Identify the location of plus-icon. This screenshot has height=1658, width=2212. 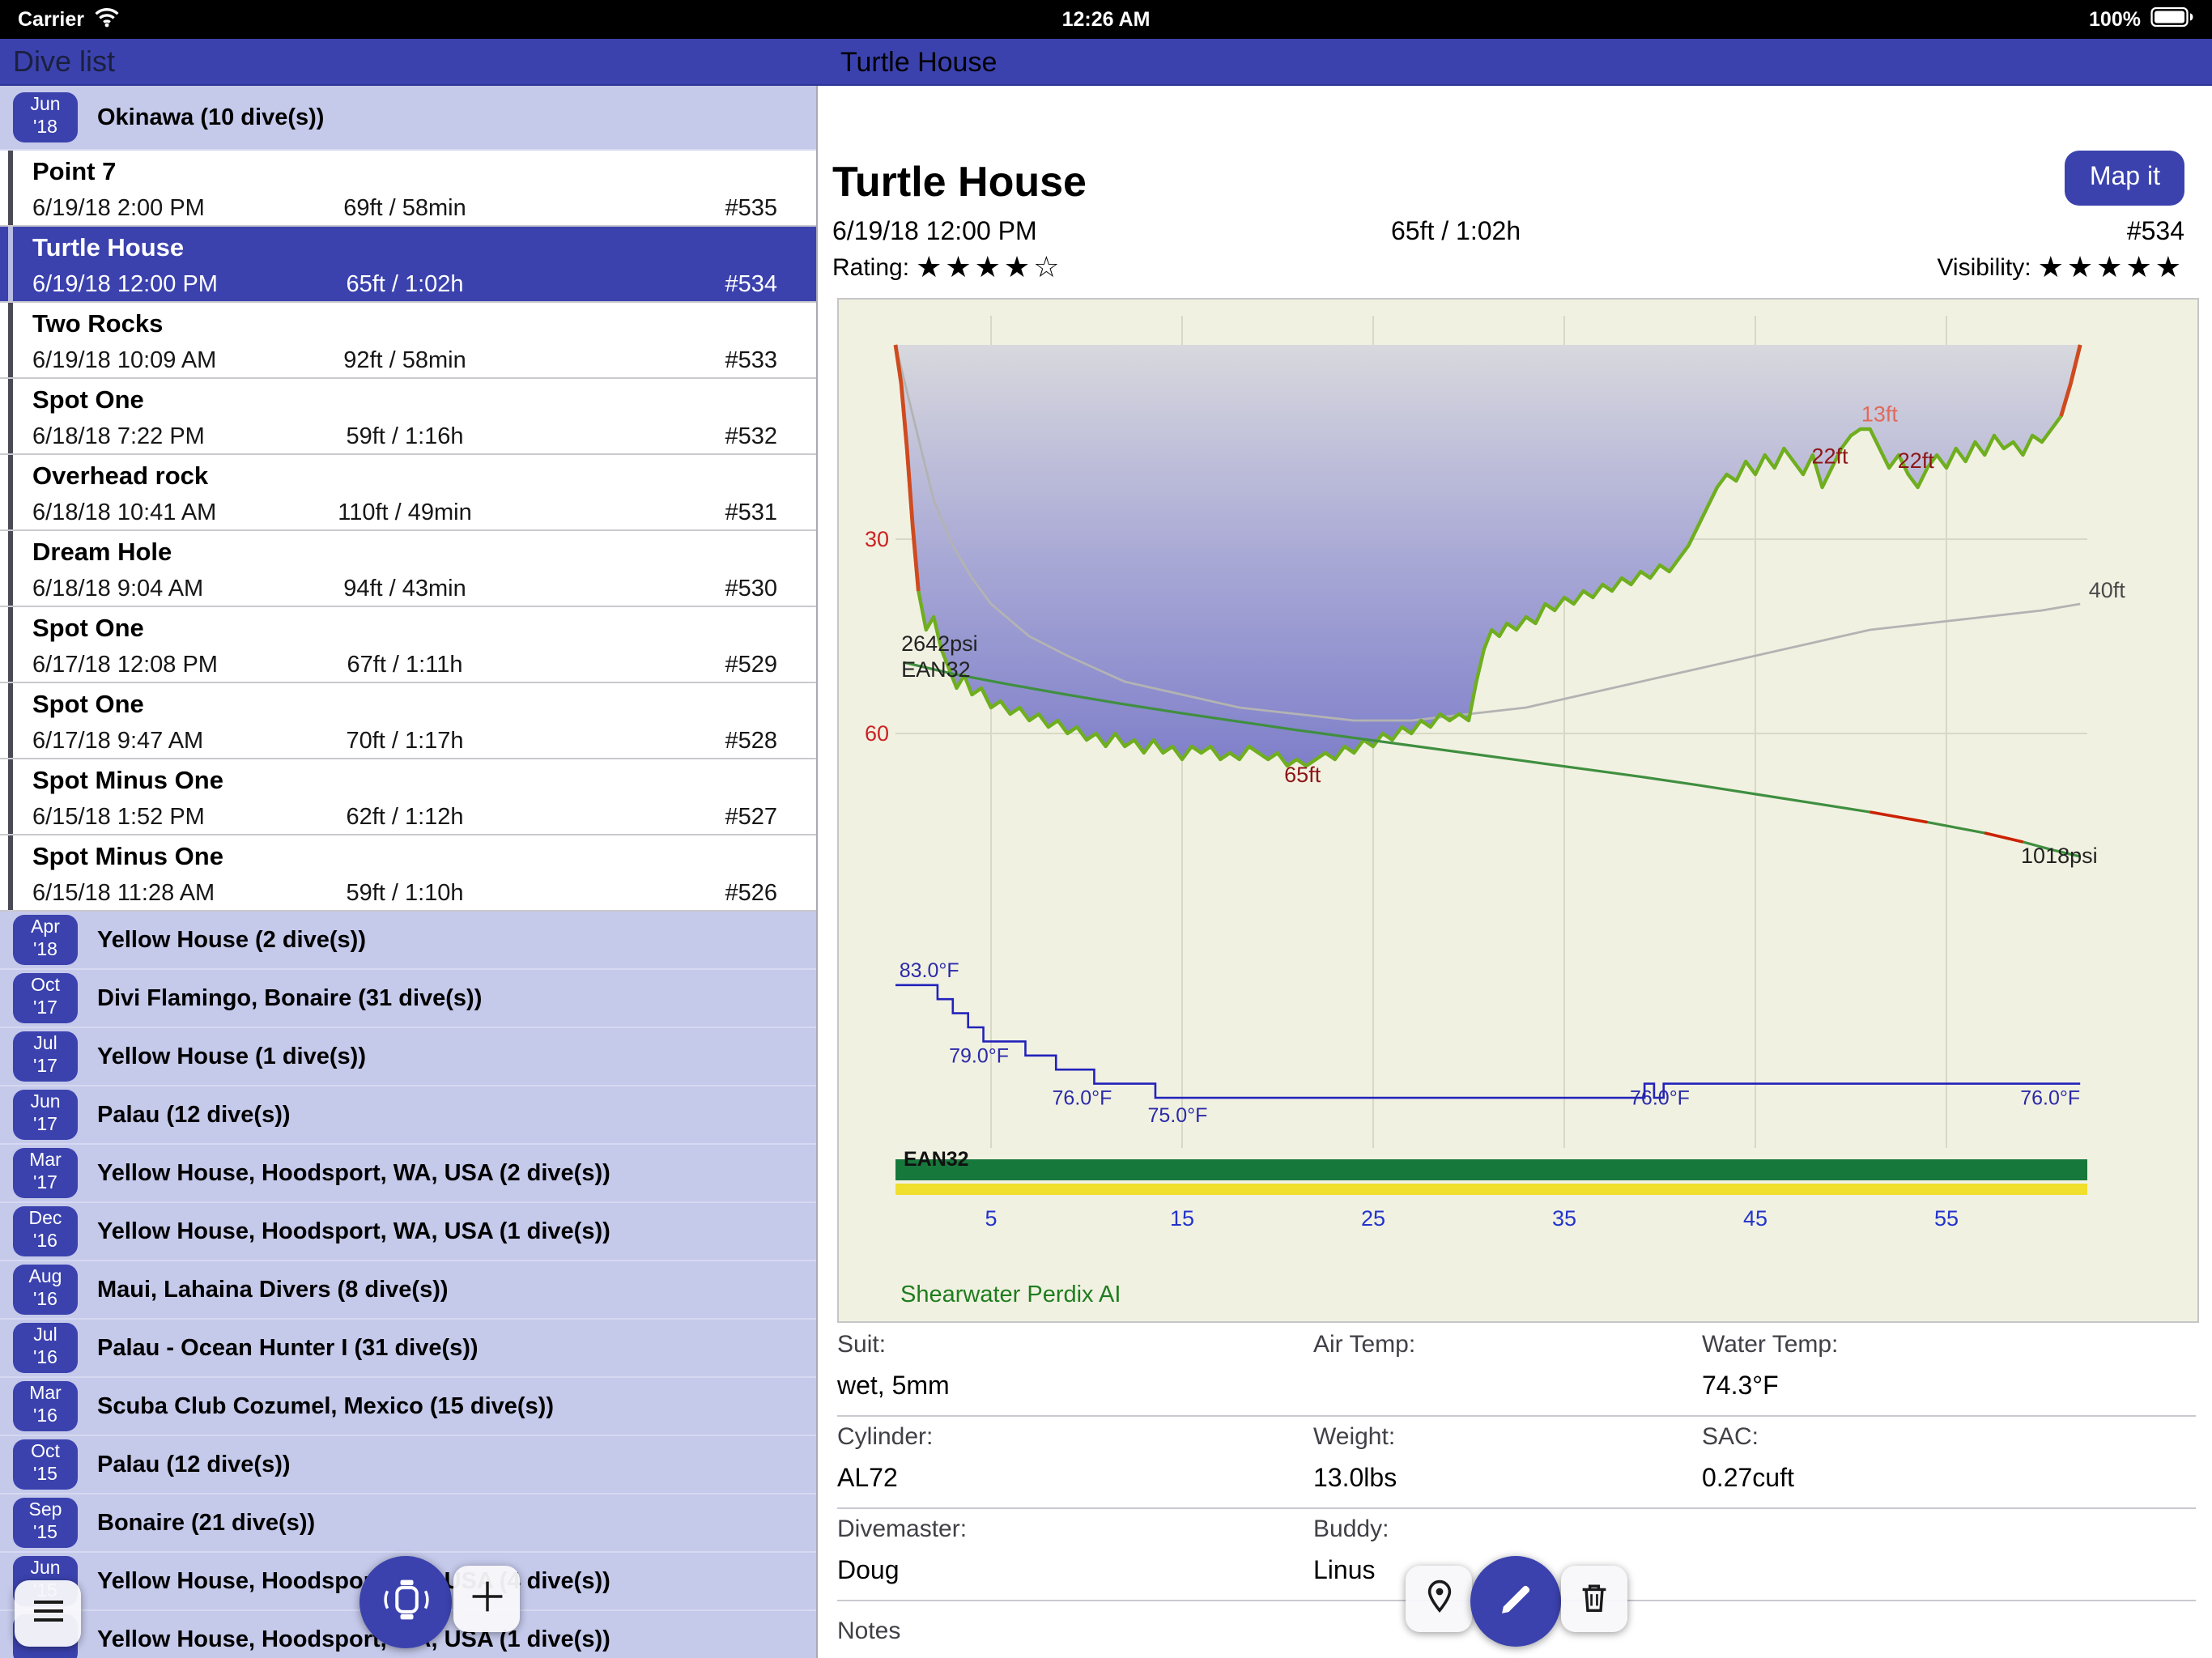
(487, 1598).